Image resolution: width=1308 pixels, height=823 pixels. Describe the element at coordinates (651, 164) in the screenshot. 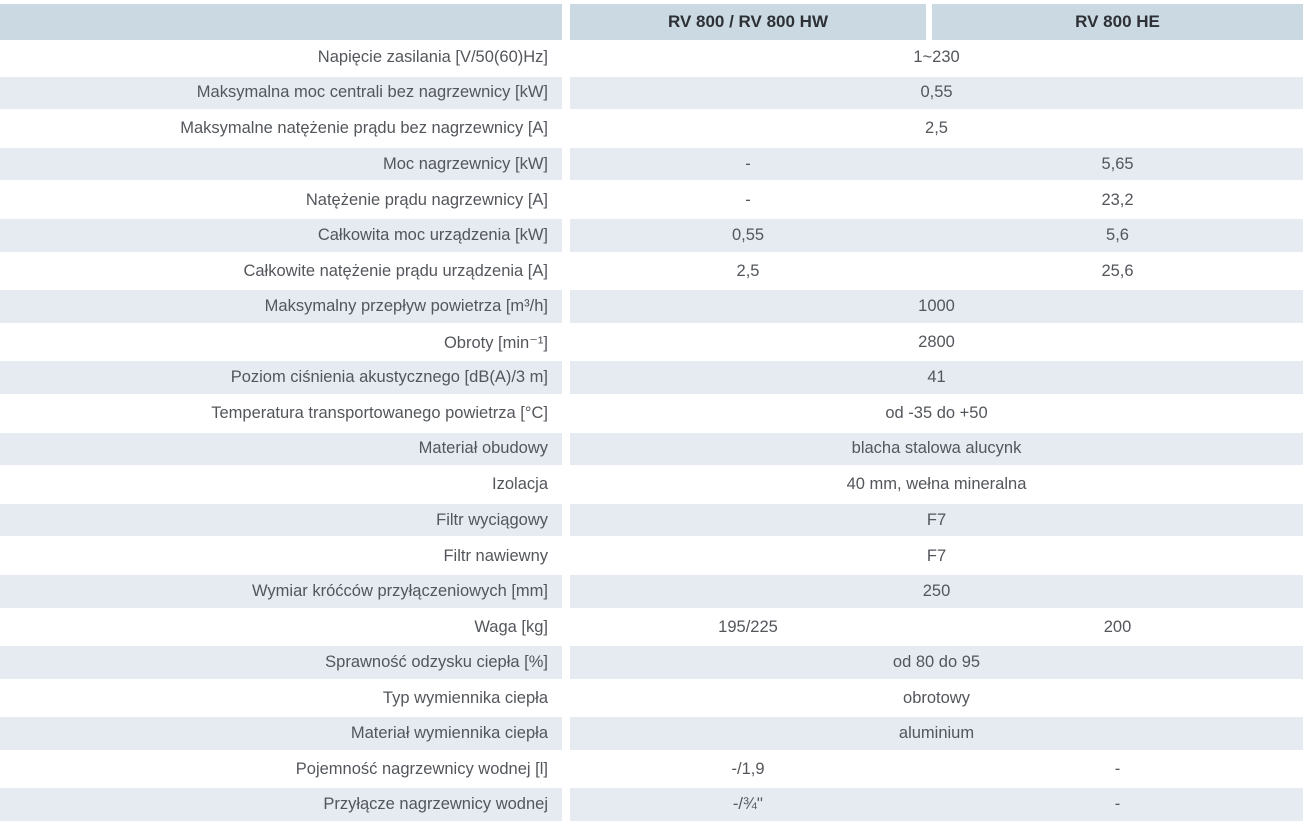

I see `table-row: Moc nagrzewnicy [kW] - 5,65` at that location.